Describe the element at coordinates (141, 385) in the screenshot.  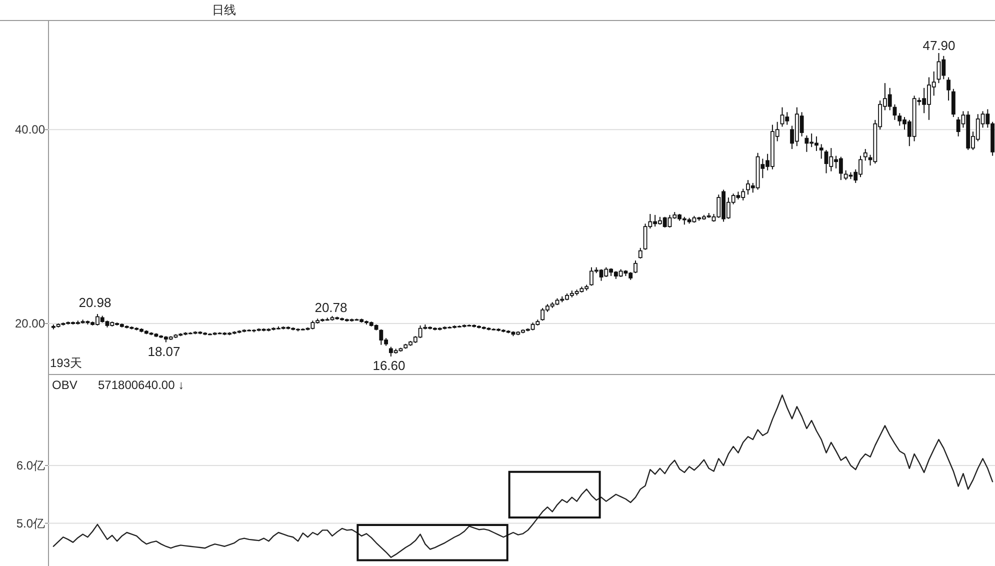
I see `annotation: 571800640.00 ↓` at that location.